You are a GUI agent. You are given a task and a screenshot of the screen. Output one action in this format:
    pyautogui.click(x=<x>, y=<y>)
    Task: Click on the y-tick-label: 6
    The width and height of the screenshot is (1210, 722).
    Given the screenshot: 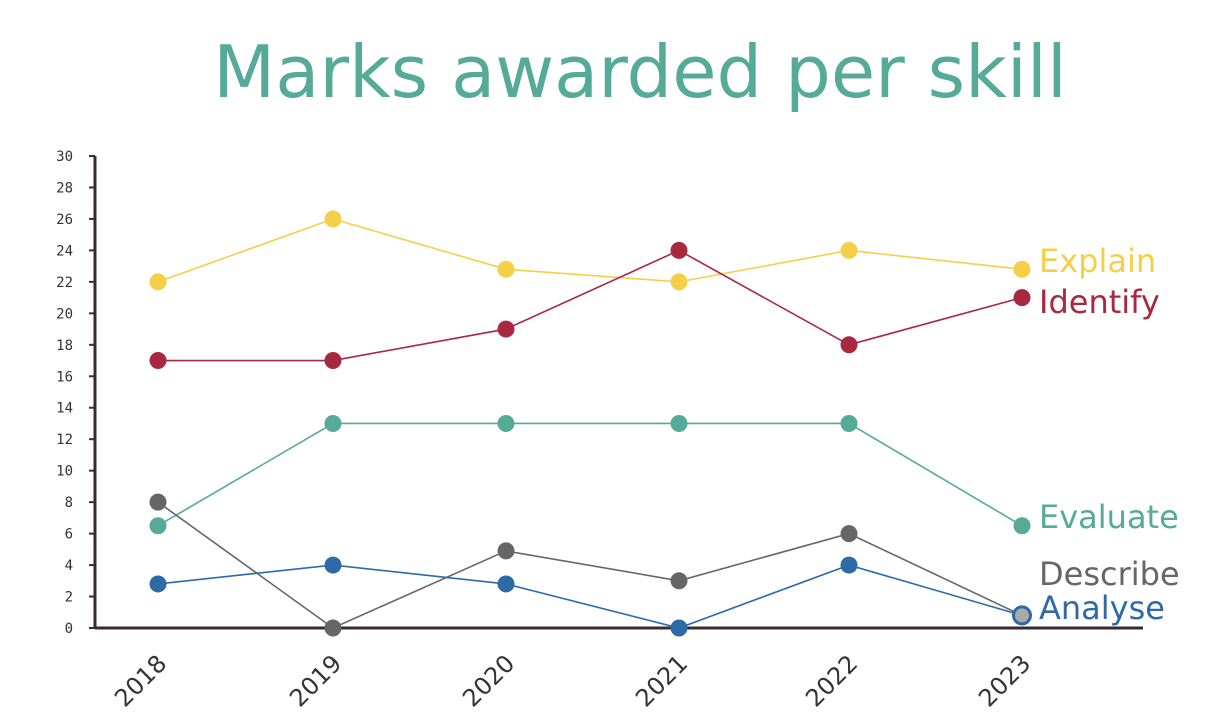 What is the action you would take?
    pyautogui.click(x=69, y=535)
    